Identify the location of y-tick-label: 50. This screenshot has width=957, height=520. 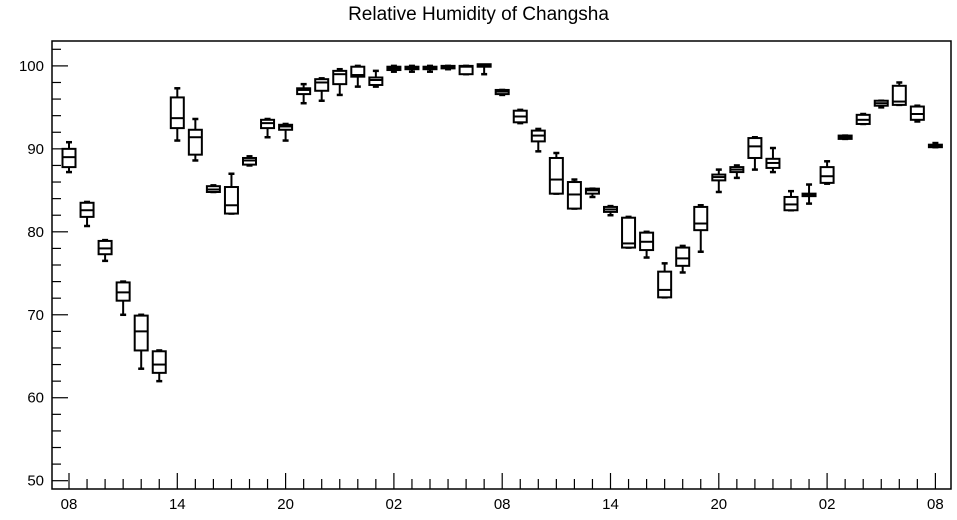
(35, 481).